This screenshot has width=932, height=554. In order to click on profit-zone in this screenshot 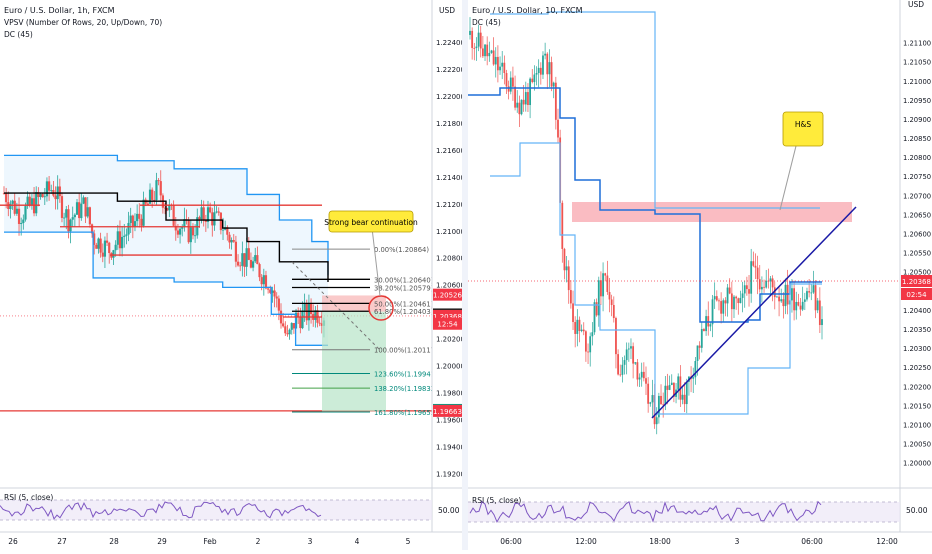, I will do `click(354, 361)`.